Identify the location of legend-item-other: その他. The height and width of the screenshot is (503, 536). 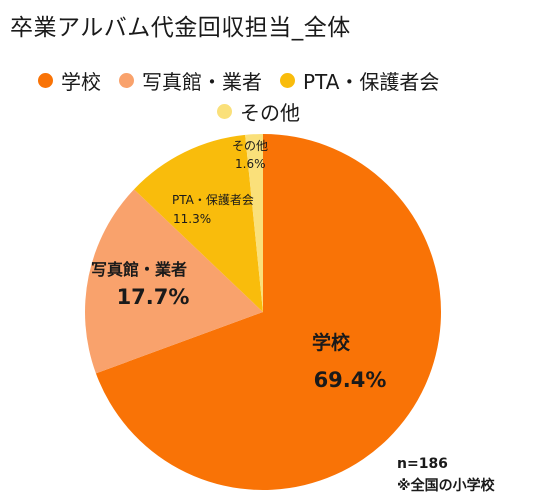
(258, 111).